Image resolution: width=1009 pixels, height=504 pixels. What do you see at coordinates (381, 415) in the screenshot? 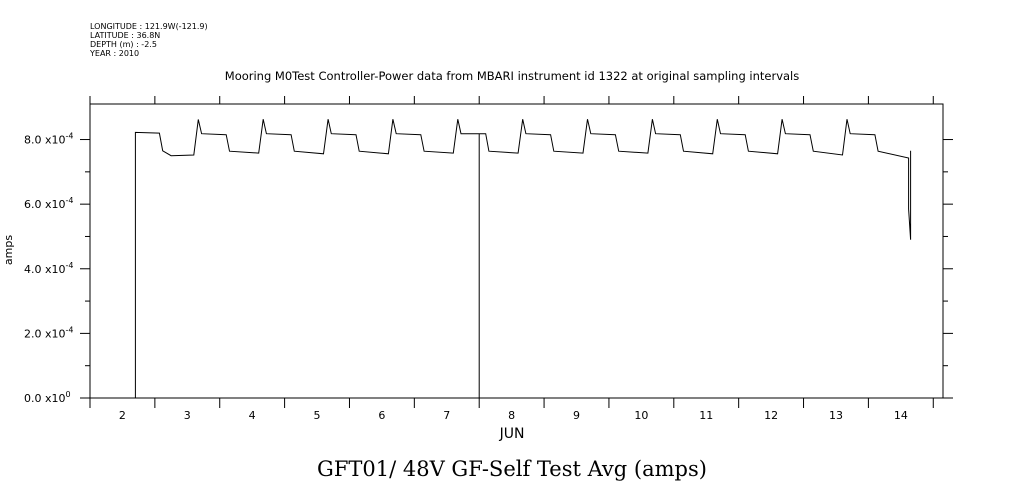
I see `x-tick-label: 6` at bounding box center [381, 415].